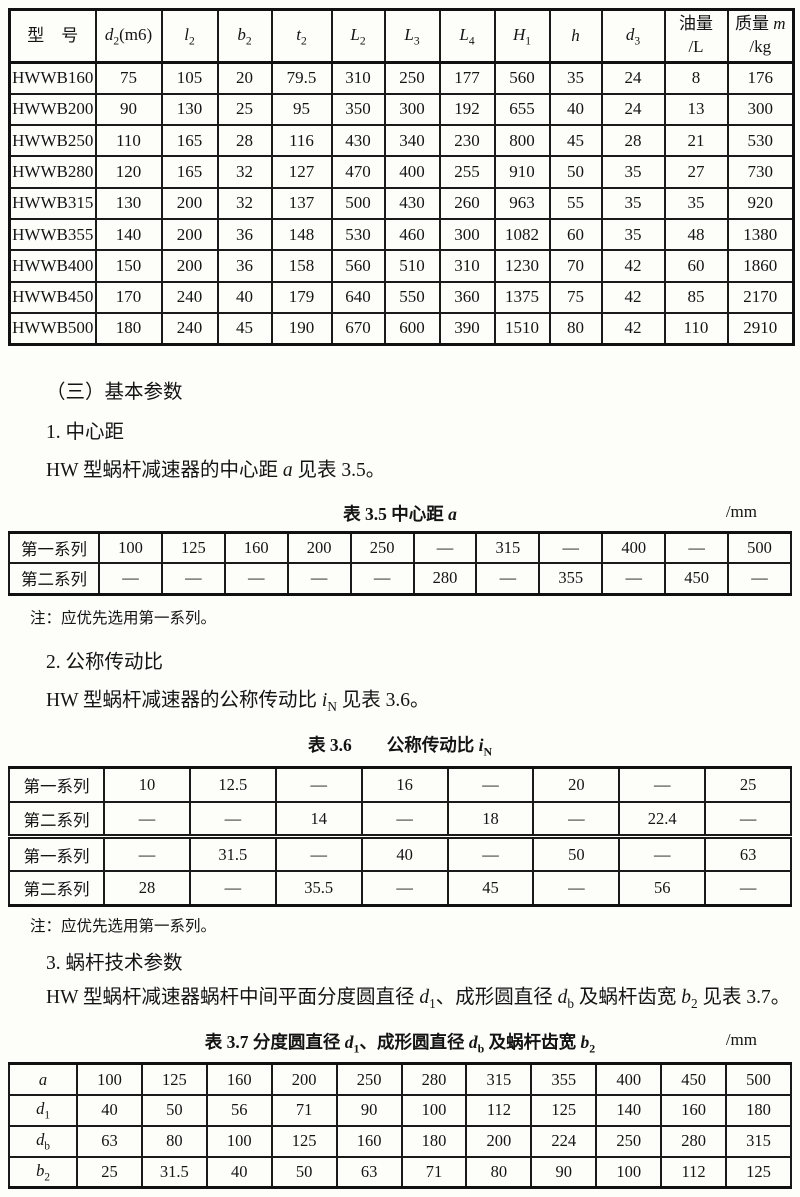  Describe the element at coordinates (696, 36) in the screenshot. I see `column-header: 油量/L` at that location.